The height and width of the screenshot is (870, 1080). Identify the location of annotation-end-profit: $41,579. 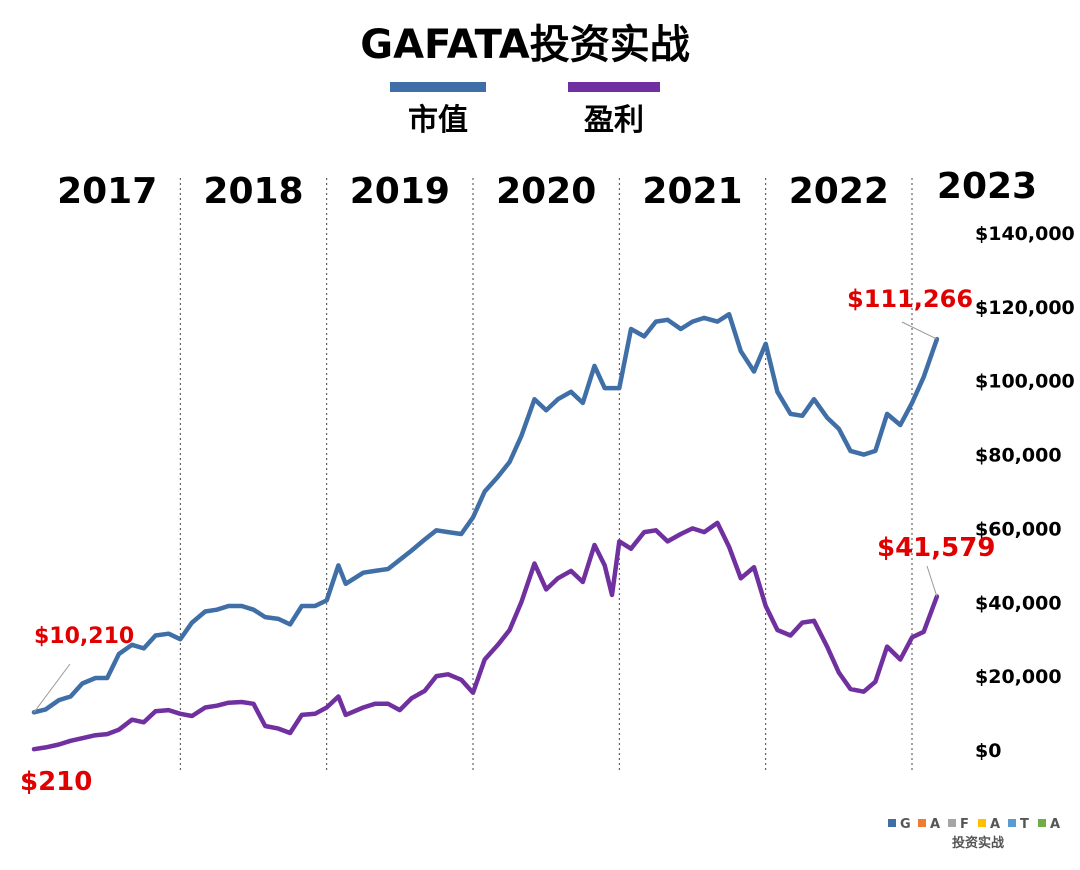
(936, 548).